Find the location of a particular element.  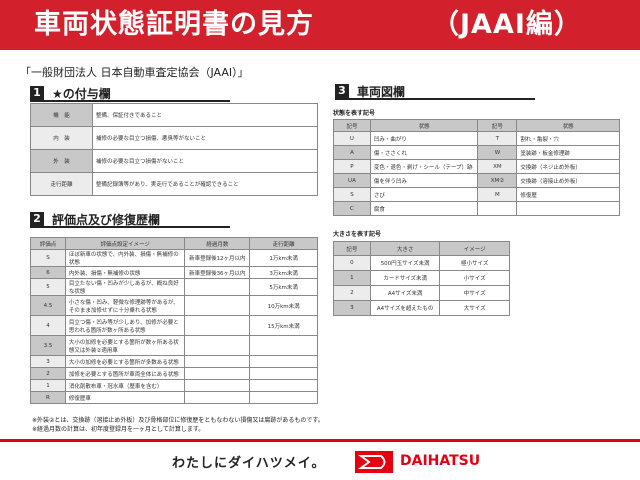

divider is located at coordinates (320, 440).